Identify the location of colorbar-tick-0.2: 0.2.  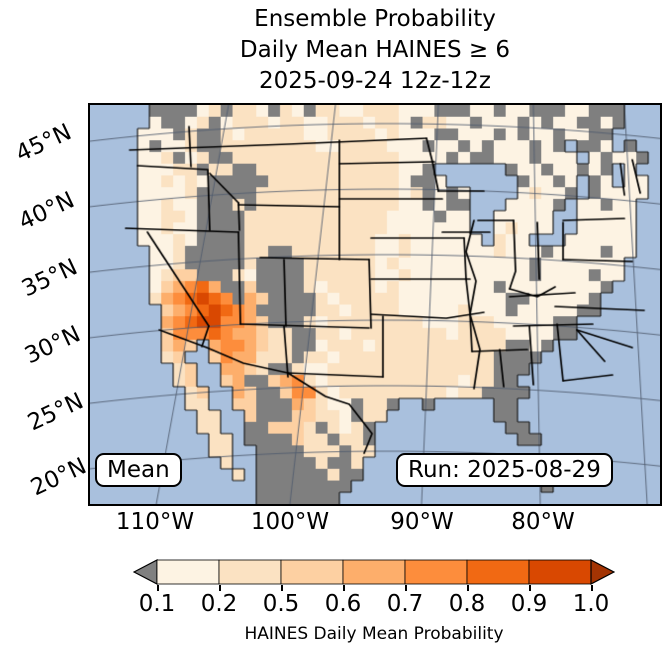
(219, 604).